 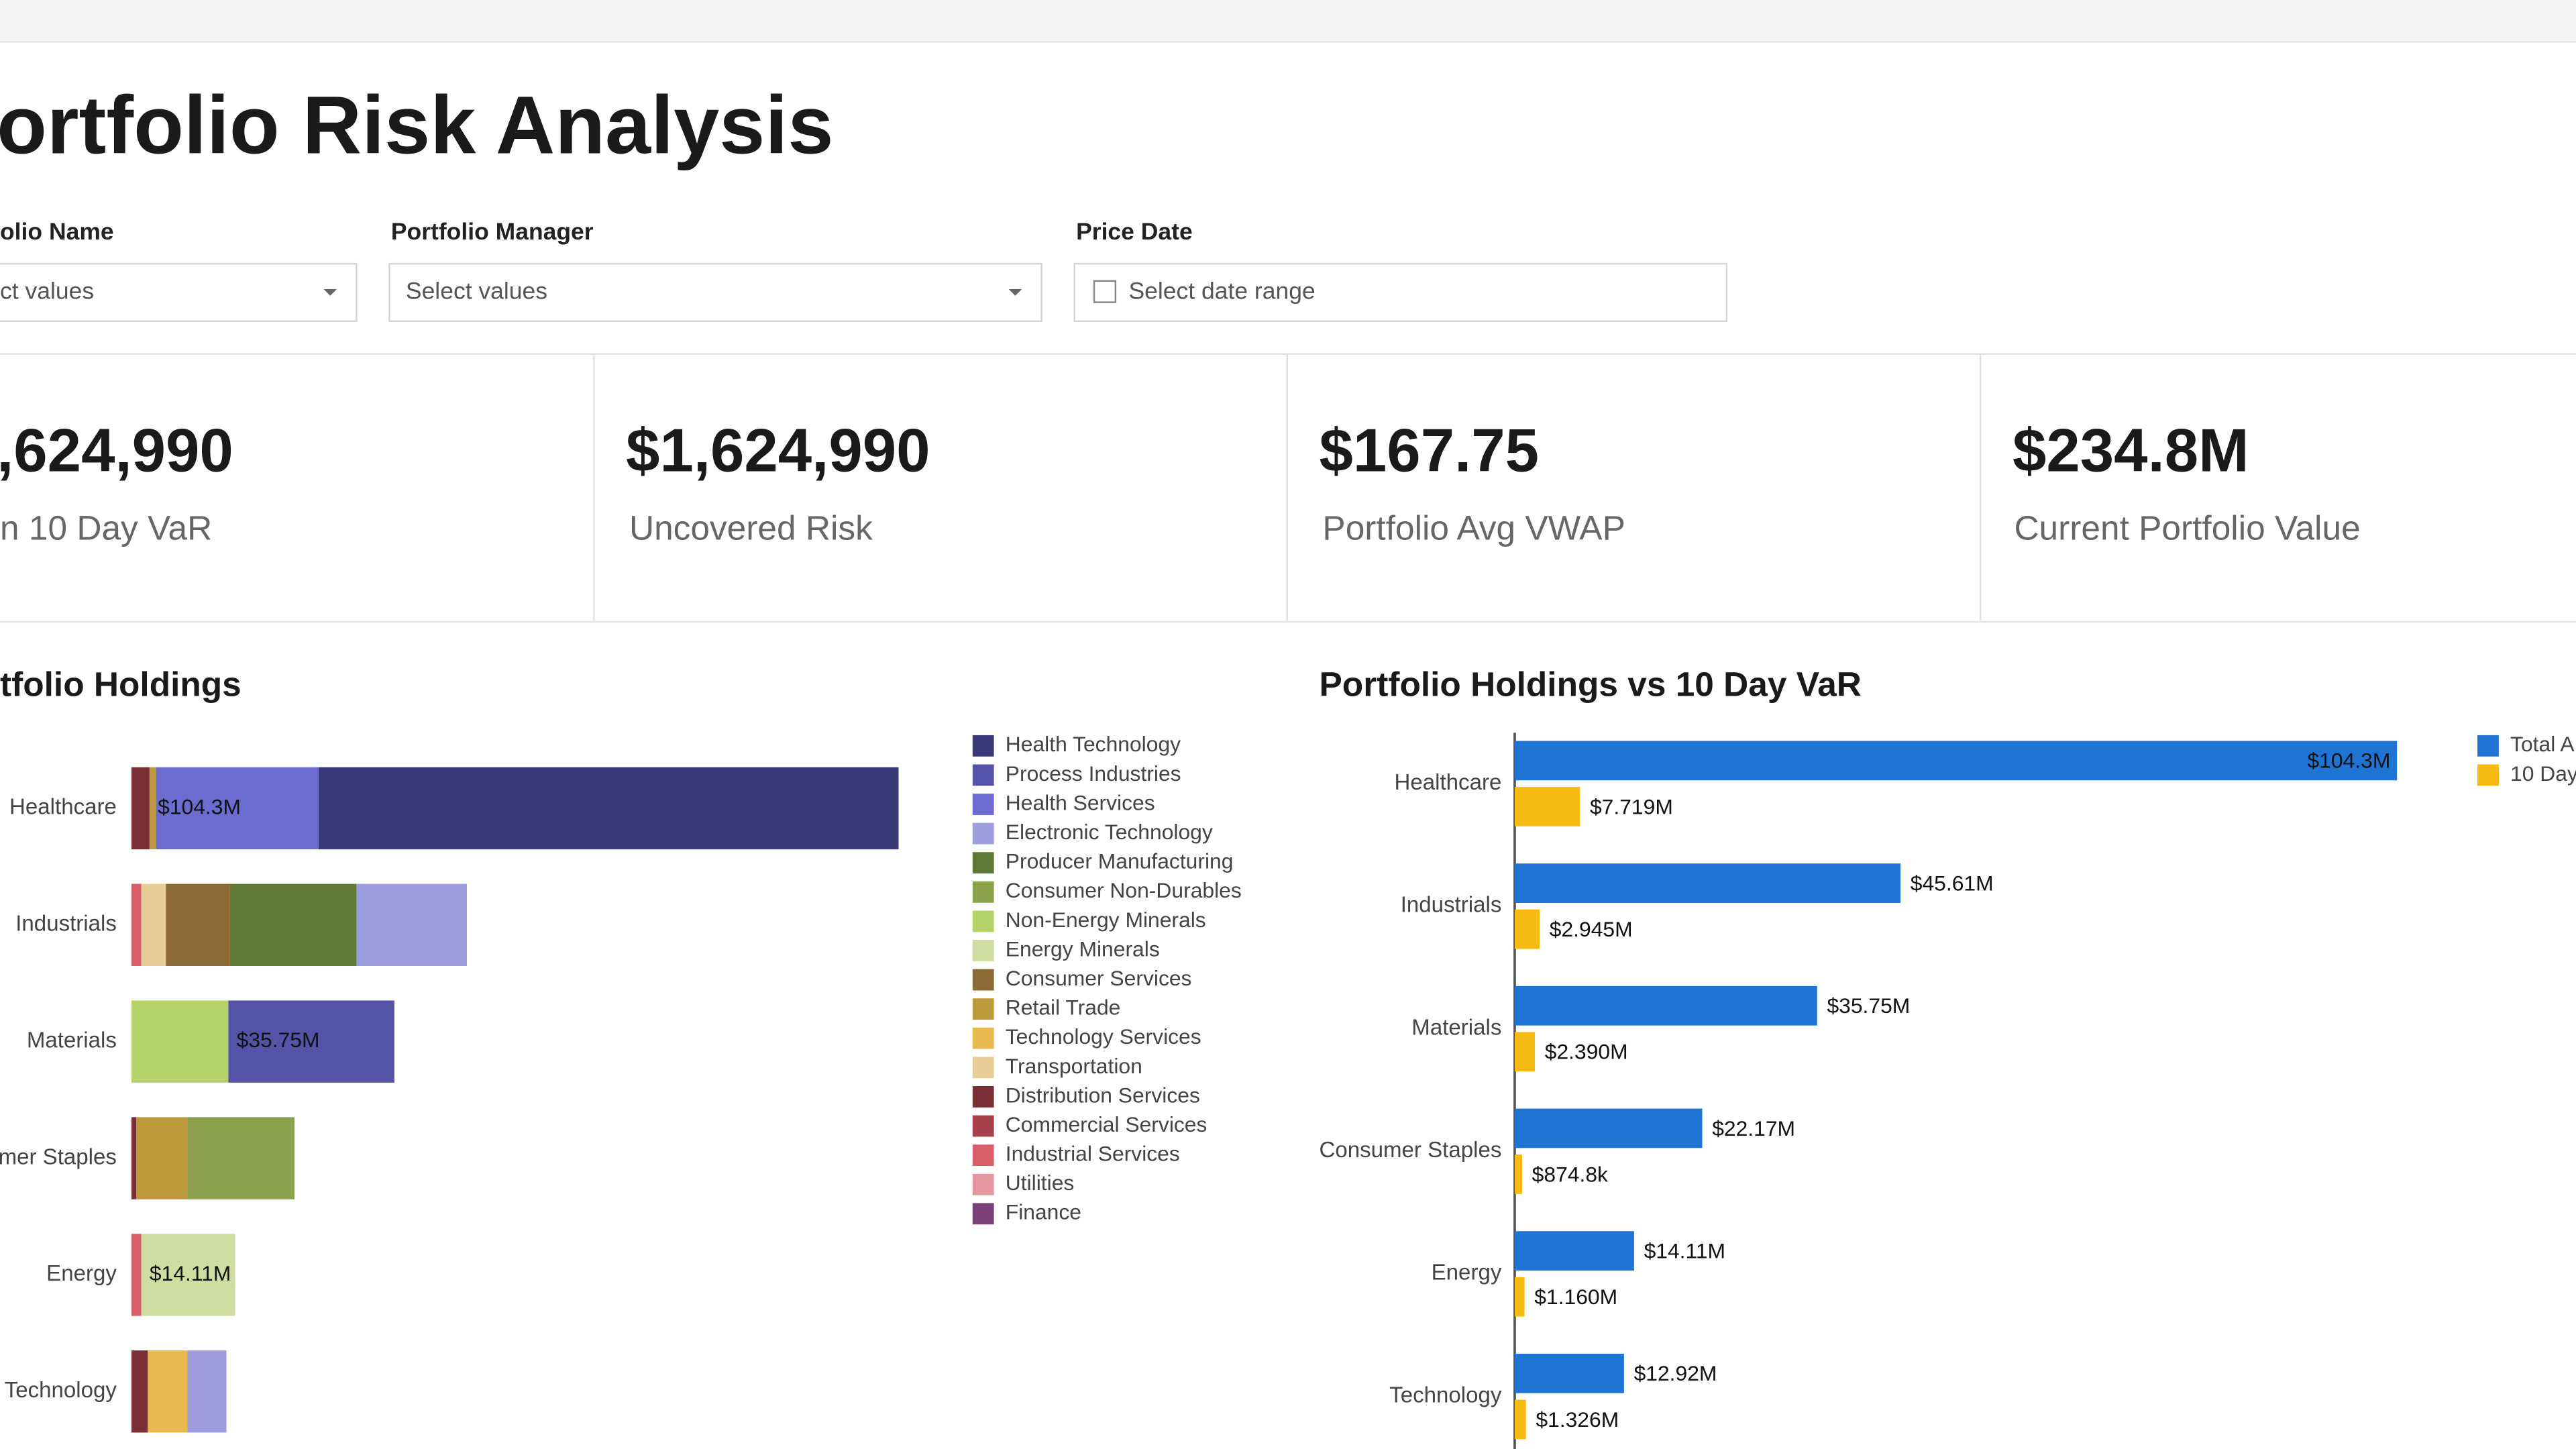 I want to click on calendar-icon, so click(x=1105, y=291).